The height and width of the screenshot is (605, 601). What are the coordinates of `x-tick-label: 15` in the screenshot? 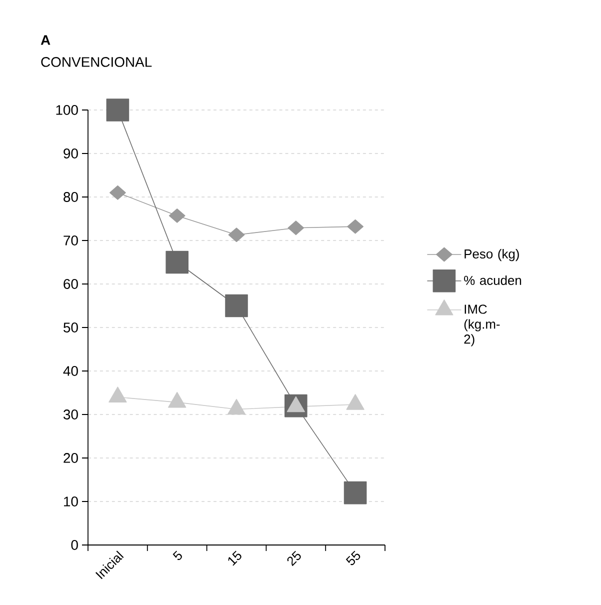 It's located at (235, 558).